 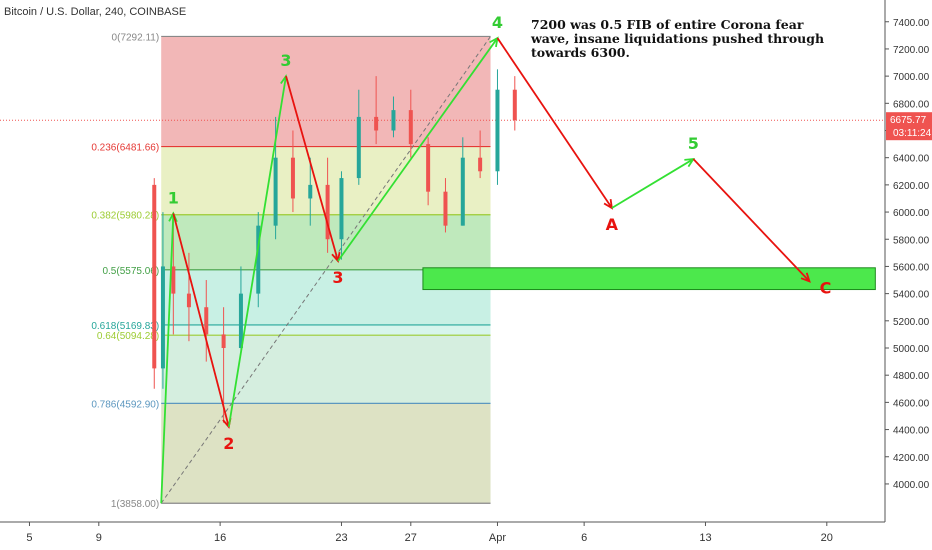 What do you see at coordinates (911, 240) in the screenshot?
I see `price-tick-label: 5800.00` at bounding box center [911, 240].